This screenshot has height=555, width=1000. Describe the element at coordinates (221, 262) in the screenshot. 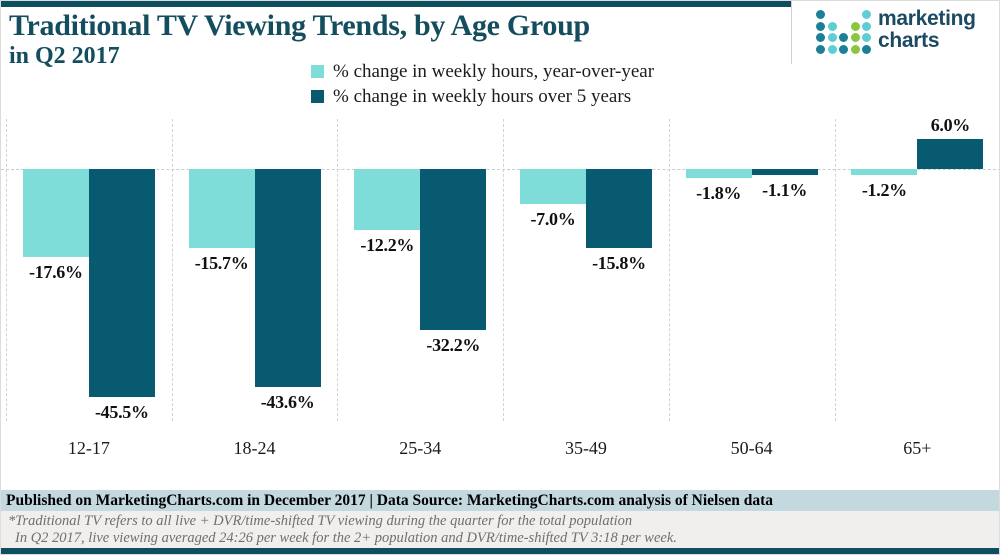

I see `bar-value-label-yoy-18-24: -15.7%` at that location.